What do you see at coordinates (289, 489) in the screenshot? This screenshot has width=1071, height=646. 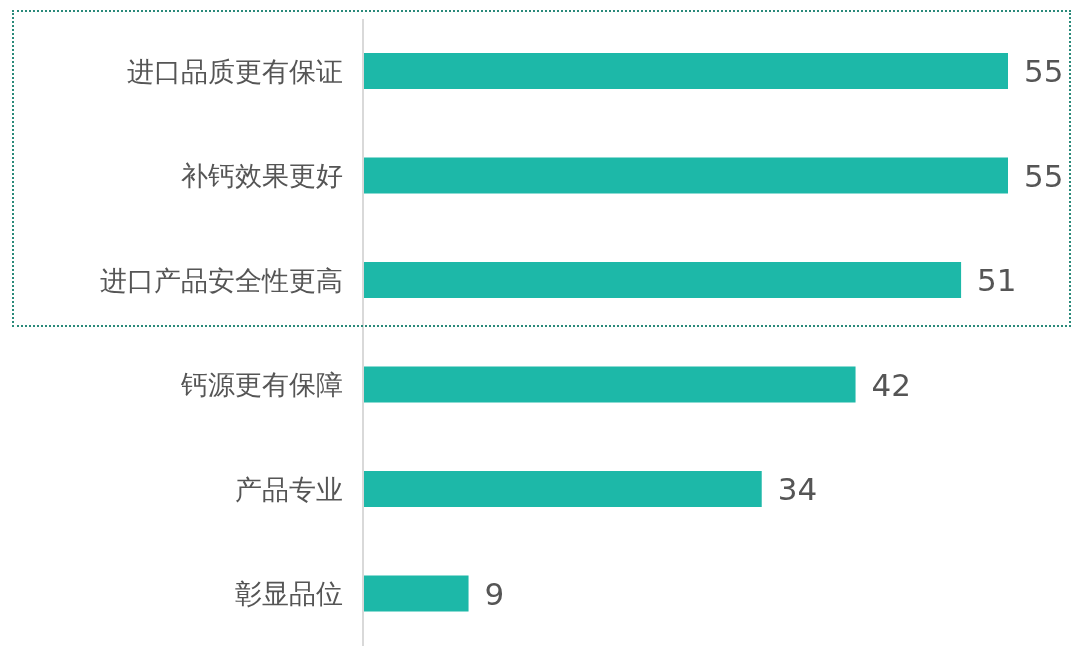 I see `y-tick-label: 产品专业` at bounding box center [289, 489].